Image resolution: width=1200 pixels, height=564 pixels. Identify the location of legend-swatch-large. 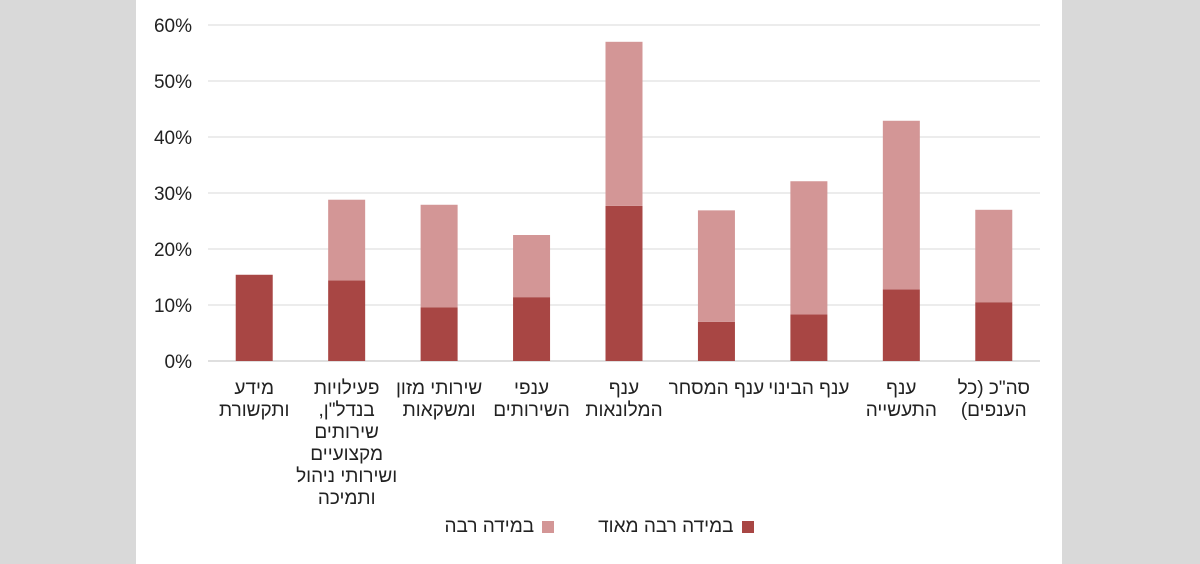
(548, 527).